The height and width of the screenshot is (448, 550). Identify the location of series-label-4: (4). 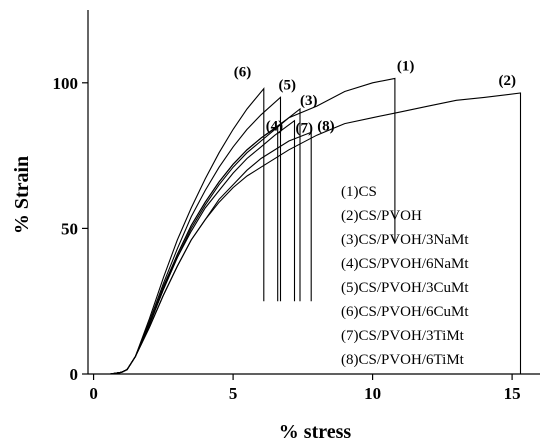
(275, 127).